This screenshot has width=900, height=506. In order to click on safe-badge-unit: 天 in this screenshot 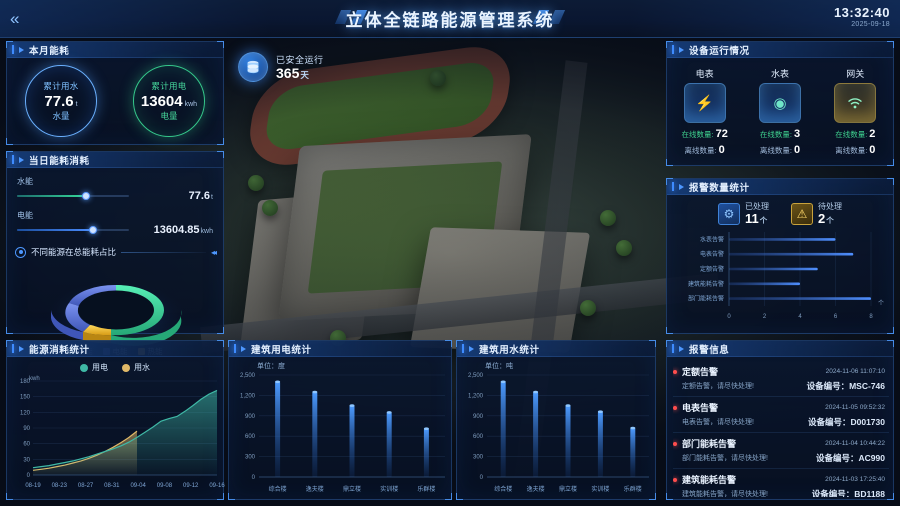, I will do `click(304, 74)`.